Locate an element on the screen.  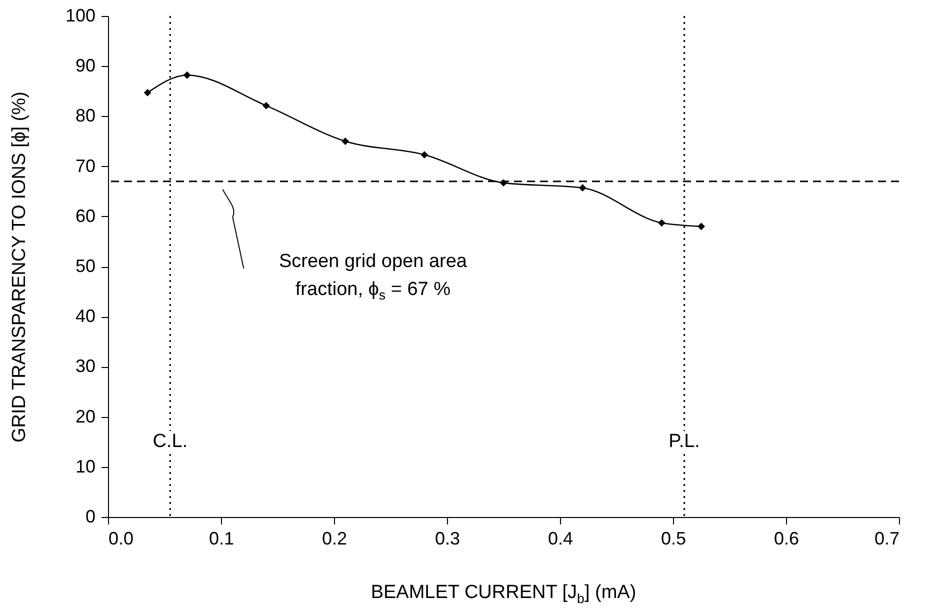
x-tick-label: 0.6 is located at coordinates (787, 538).